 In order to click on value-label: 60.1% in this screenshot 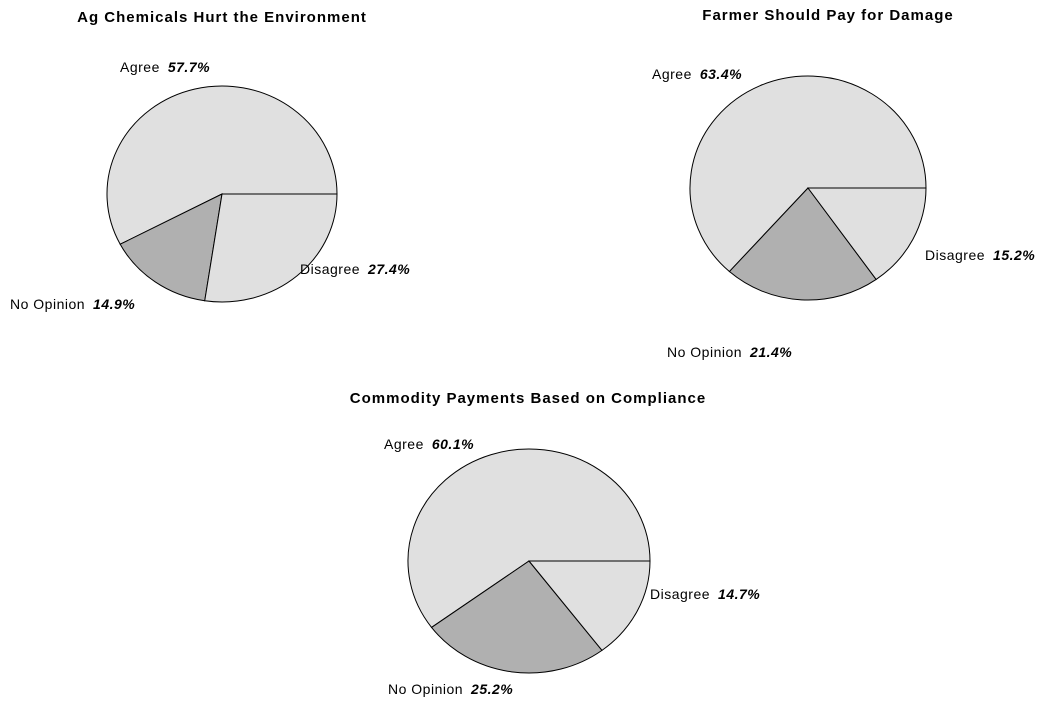, I will do `click(453, 444)`.